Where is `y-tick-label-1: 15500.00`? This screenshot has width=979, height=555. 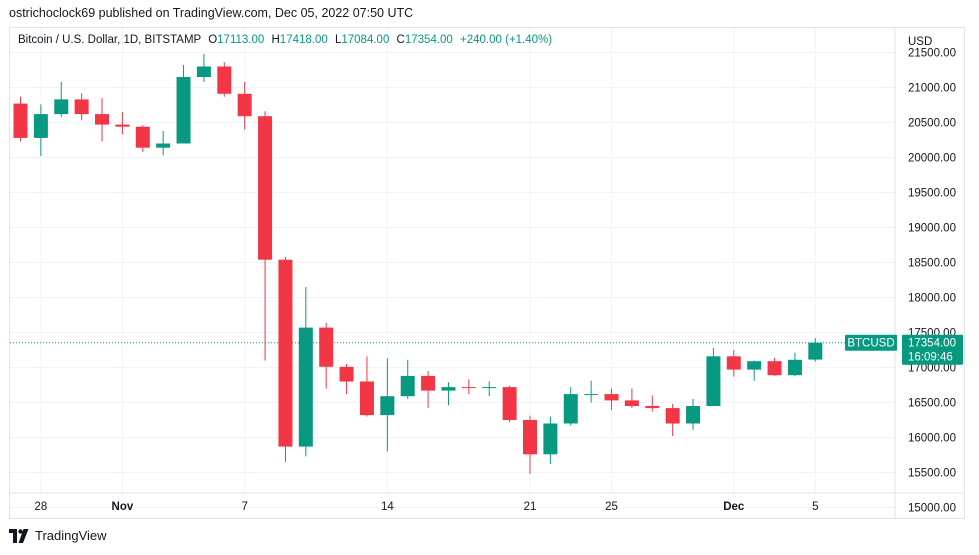 y-tick-label-1: 15500.00 is located at coordinates (932, 474).